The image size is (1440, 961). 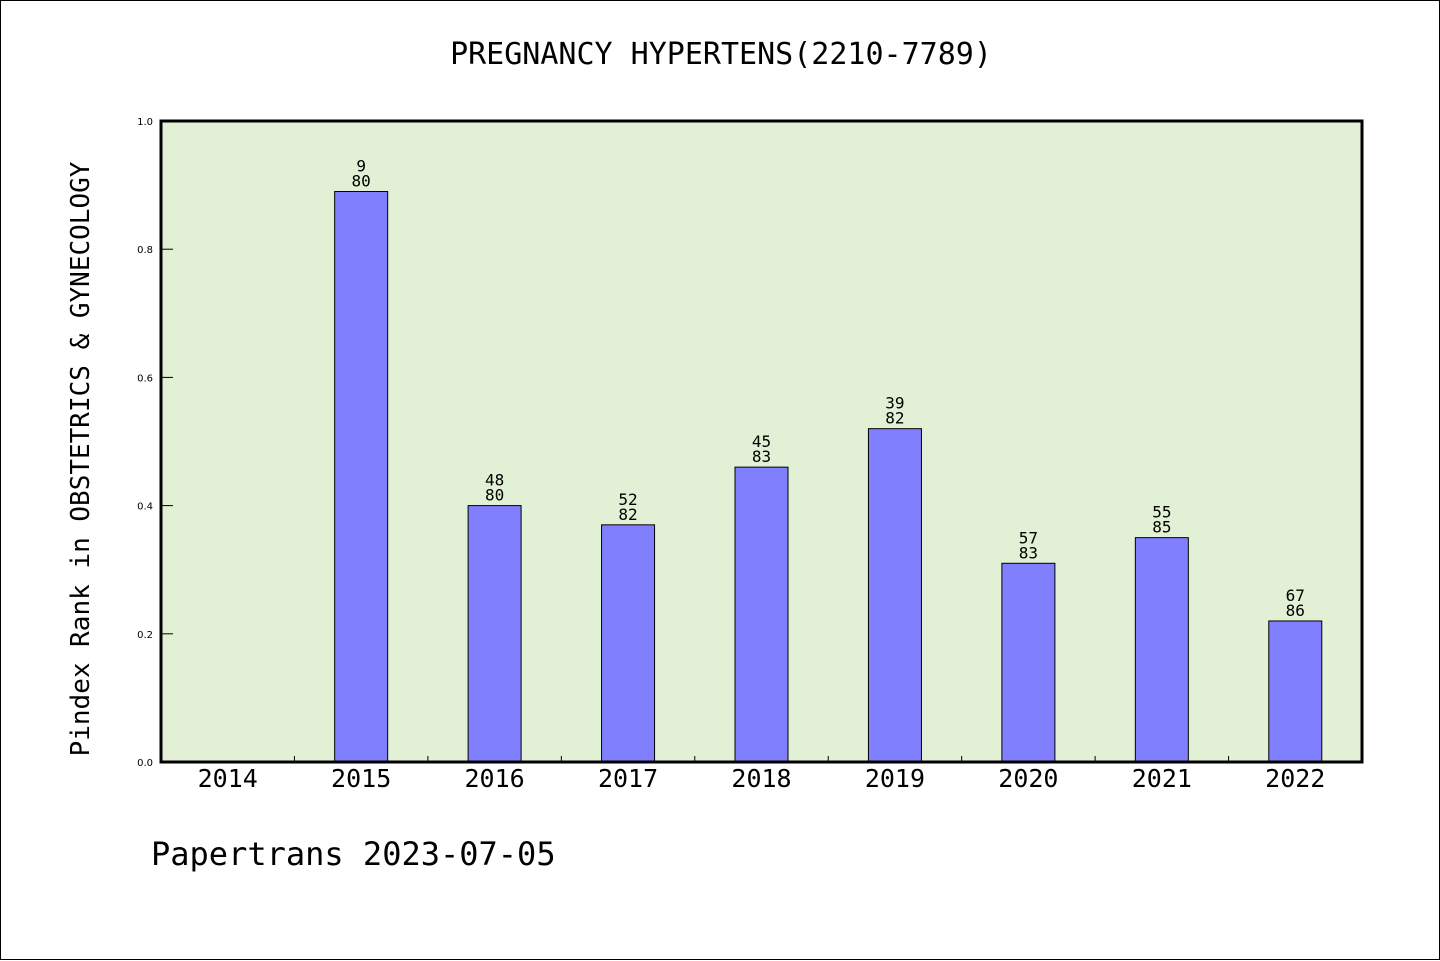 What do you see at coordinates (145, 763) in the screenshot?
I see `y-tick-label: 0.0` at bounding box center [145, 763].